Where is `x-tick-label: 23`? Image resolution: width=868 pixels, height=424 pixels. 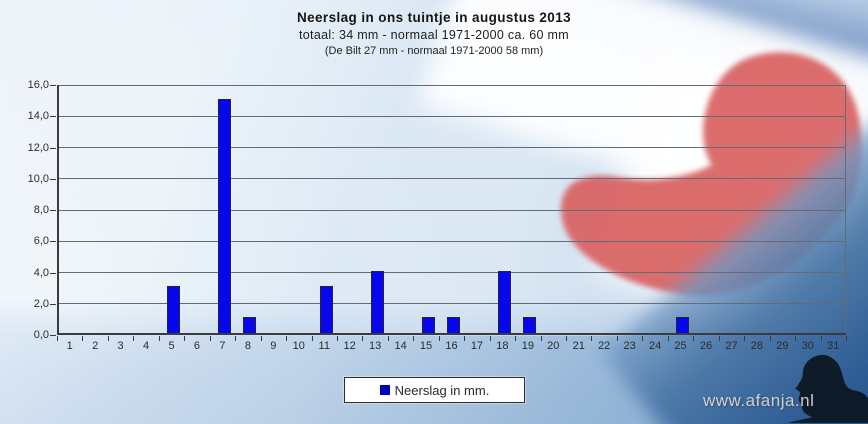
x-tick-label: 23 is located at coordinates (629, 346).